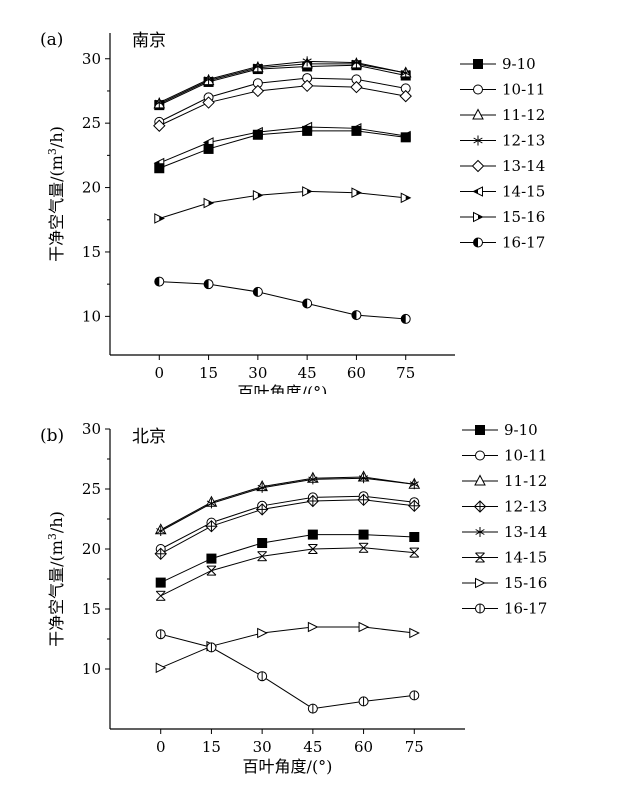  I want to click on legend-item-12-13: 12-13, so click(502, 141).